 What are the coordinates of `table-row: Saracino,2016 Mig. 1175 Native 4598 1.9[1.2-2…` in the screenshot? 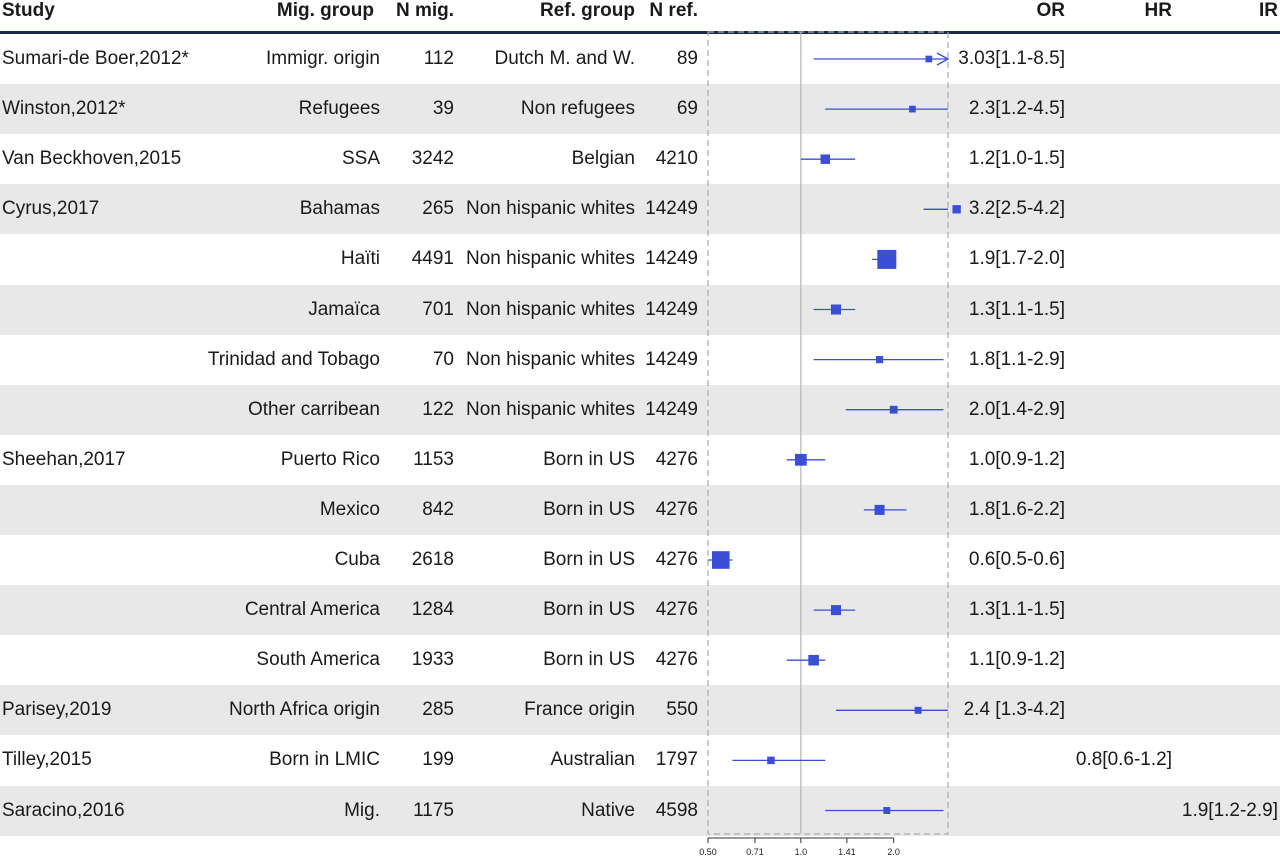 It's located at (640, 810).